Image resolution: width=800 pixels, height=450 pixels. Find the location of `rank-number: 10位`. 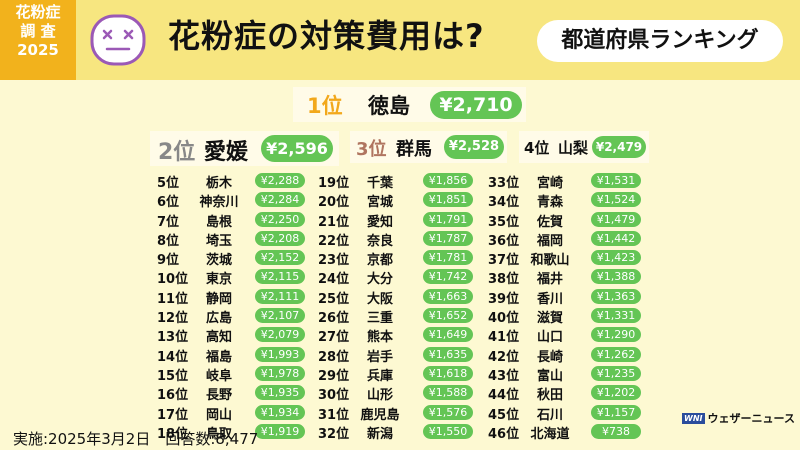

rank-number: 10位 is located at coordinates (173, 280).